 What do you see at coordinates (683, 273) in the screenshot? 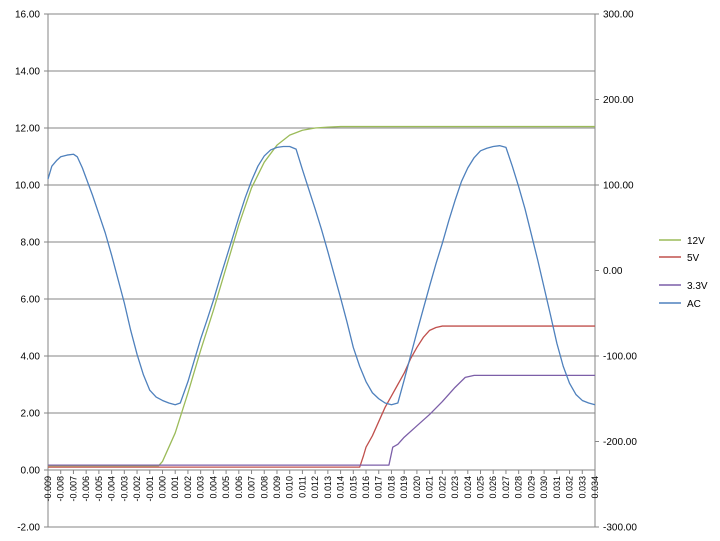
I see `legend: 12V 5V 3.3V AC` at bounding box center [683, 273].